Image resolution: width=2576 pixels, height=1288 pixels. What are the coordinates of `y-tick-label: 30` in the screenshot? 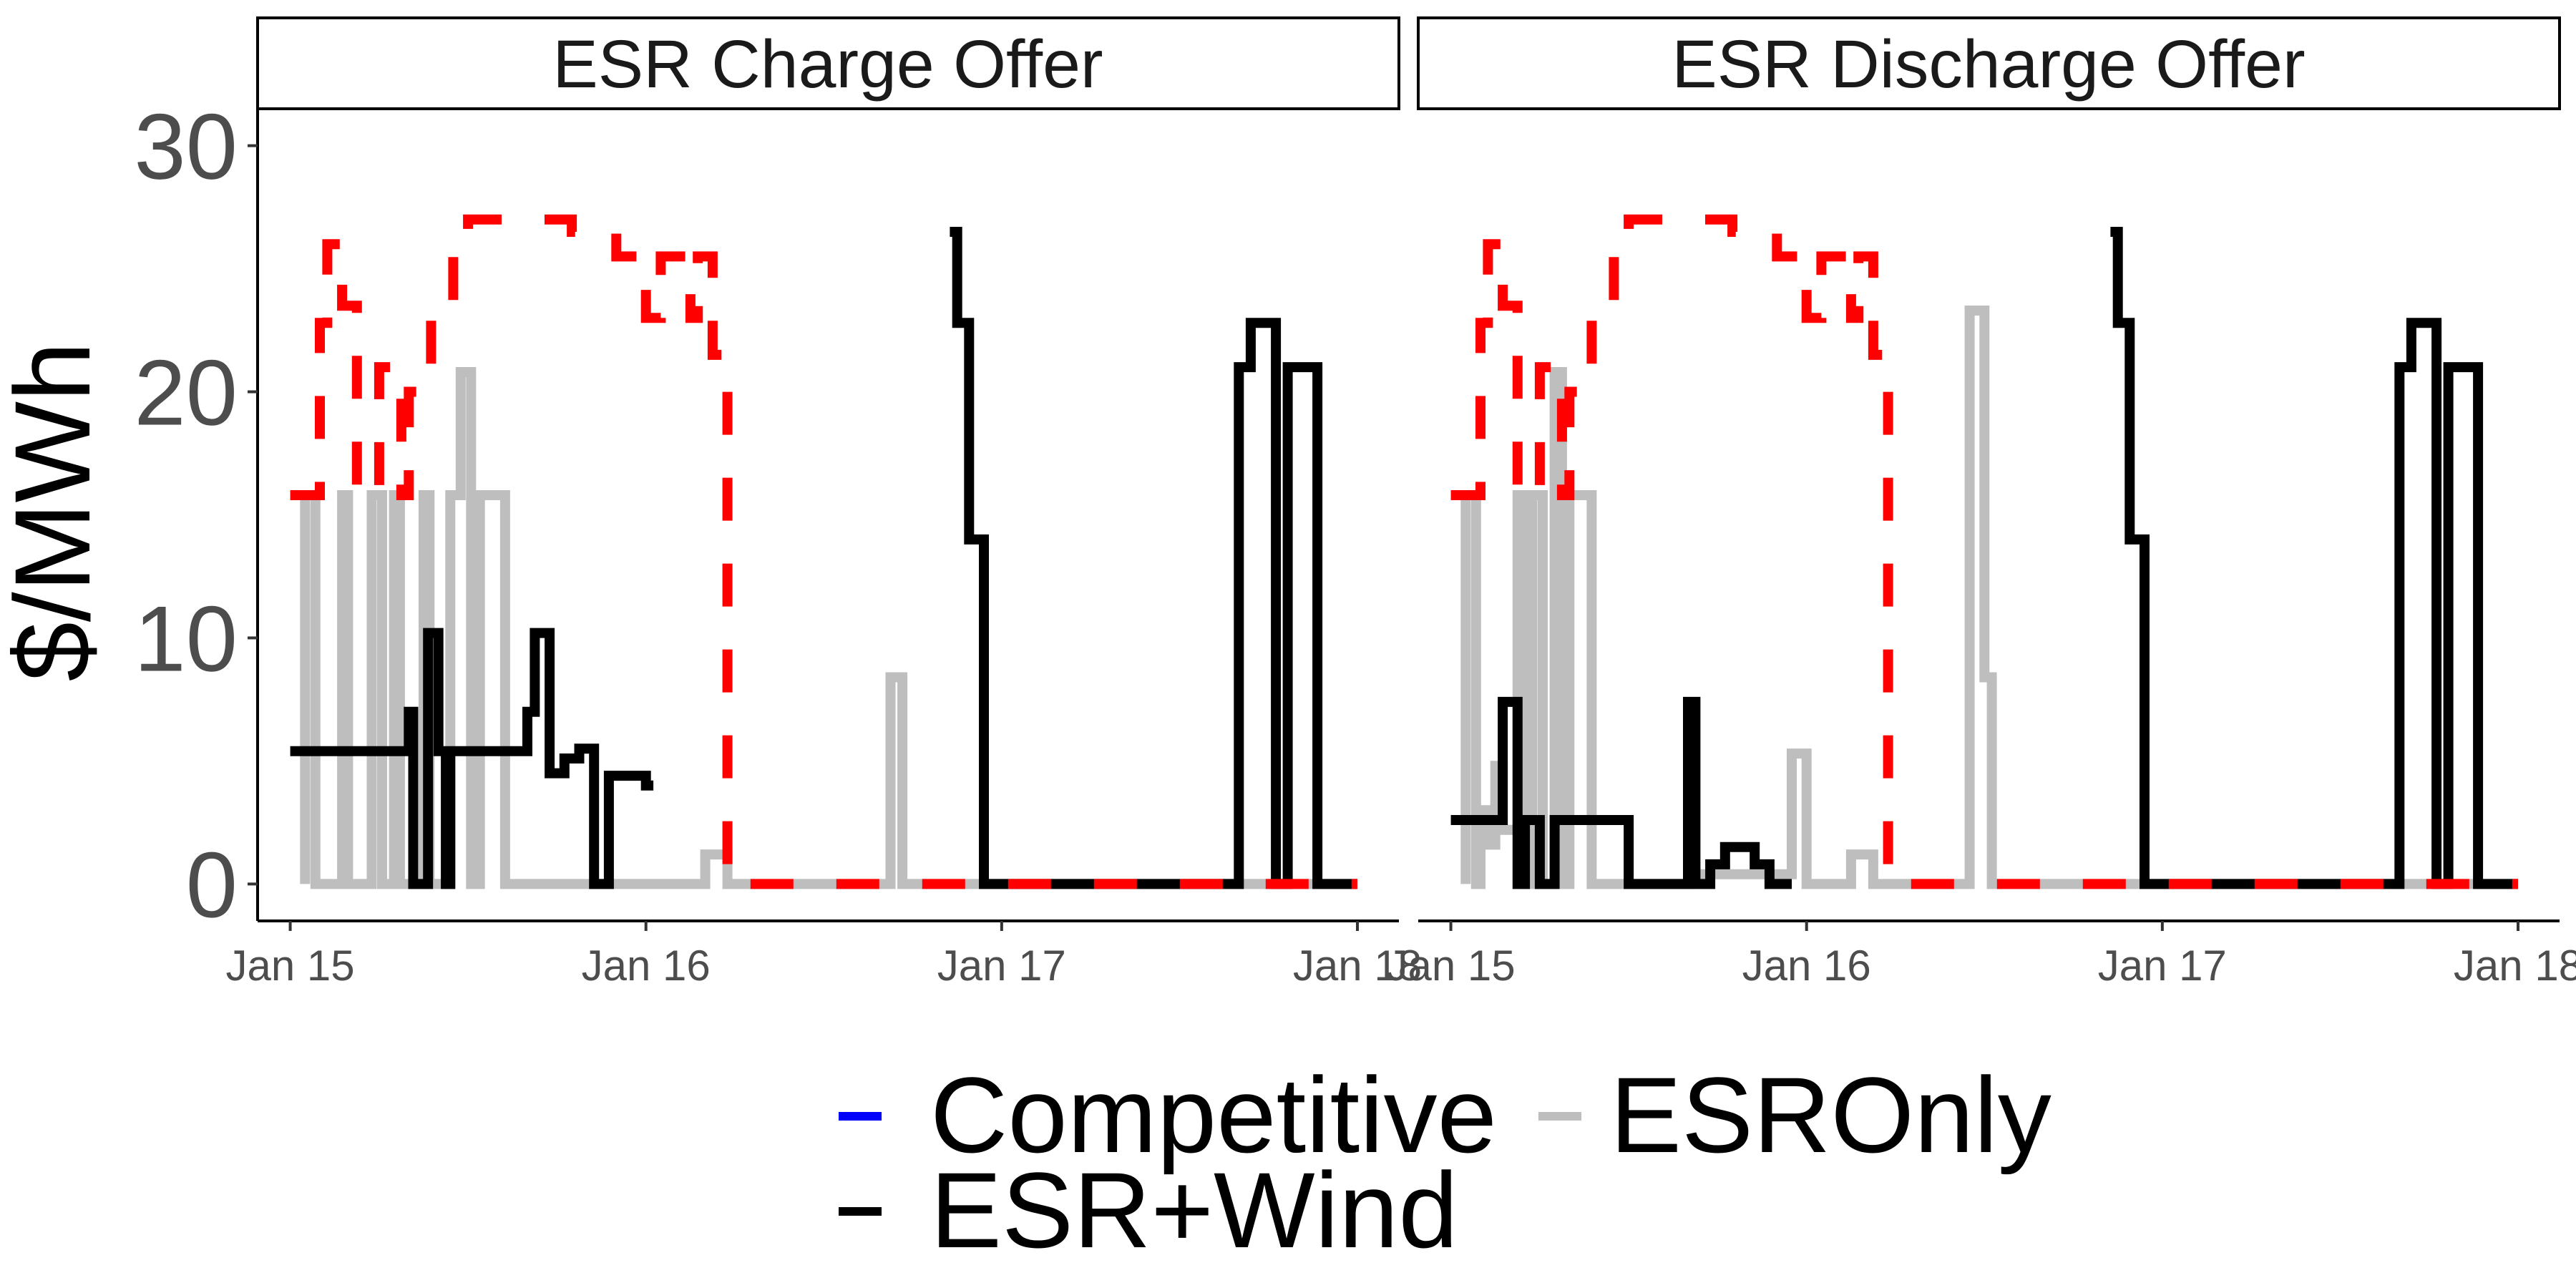 It's located at (186, 146).